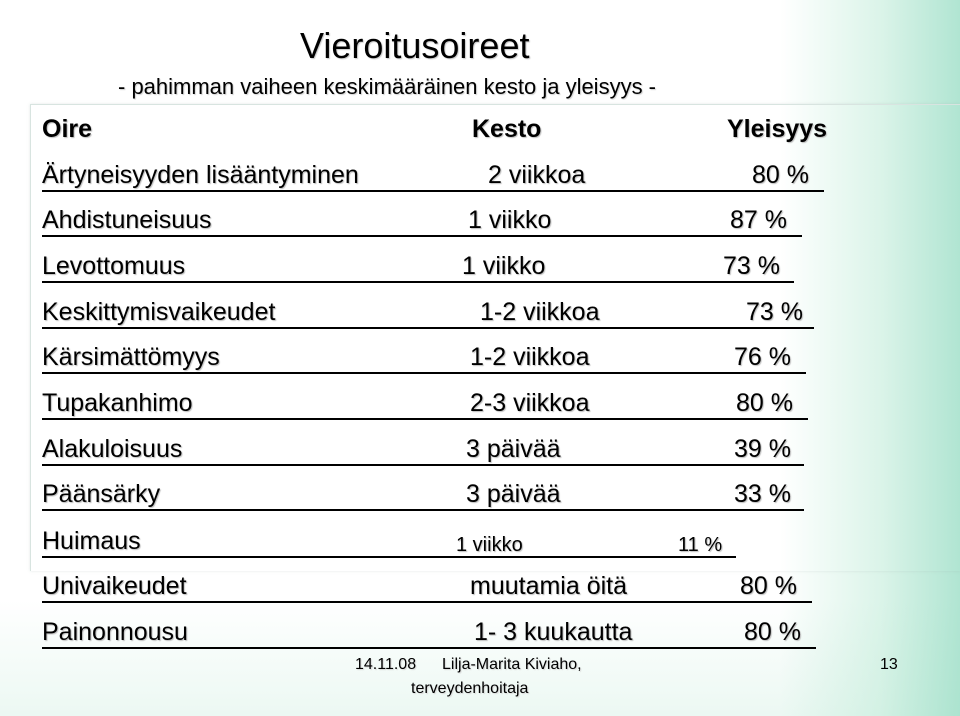  What do you see at coordinates (115, 632) in the screenshot?
I see `symptom-cell: Painonnousu` at bounding box center [115, 632].